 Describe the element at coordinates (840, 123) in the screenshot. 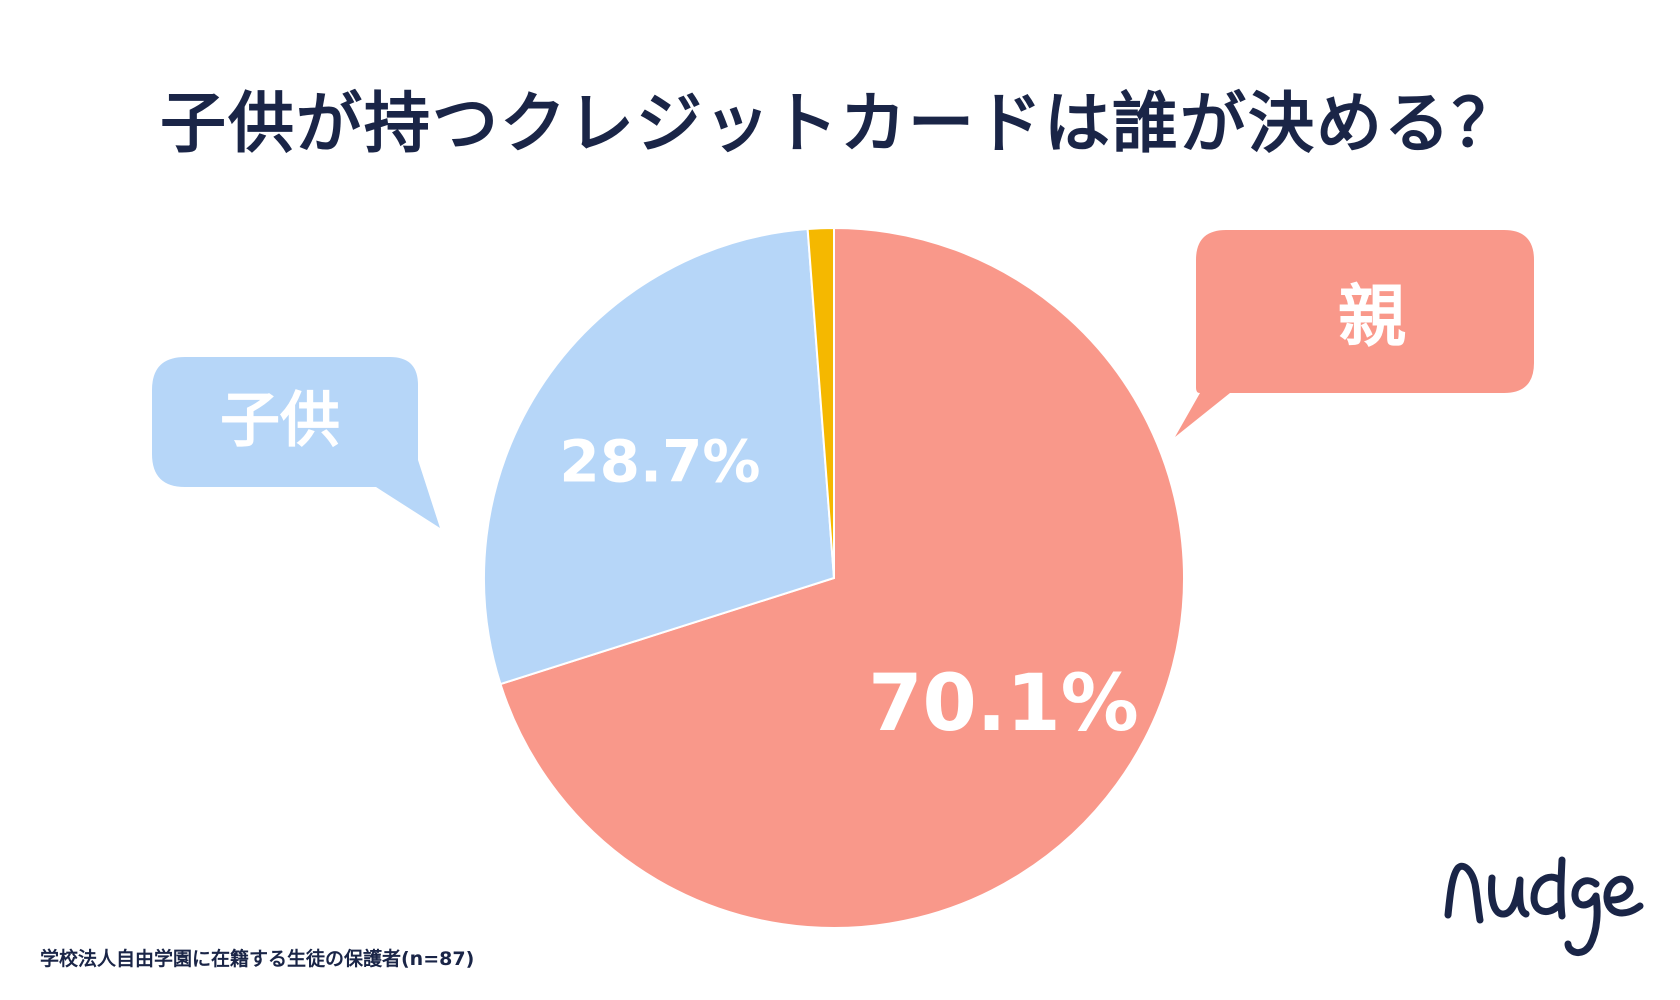

I see `page-title: 子供が持つクレジットカードは誰が決める？` at that location.